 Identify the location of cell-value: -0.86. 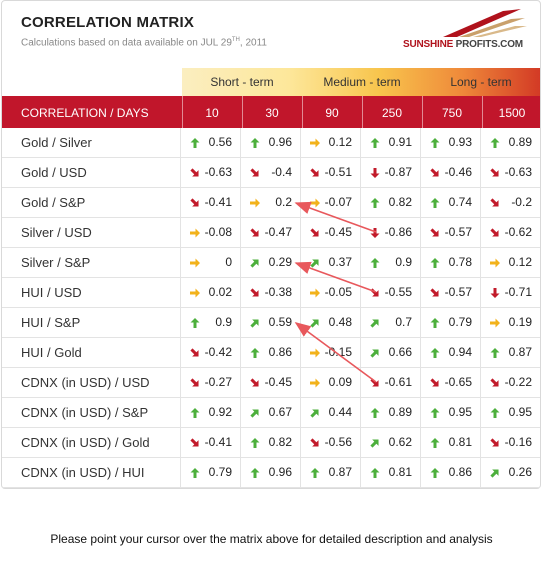
(398, 232).